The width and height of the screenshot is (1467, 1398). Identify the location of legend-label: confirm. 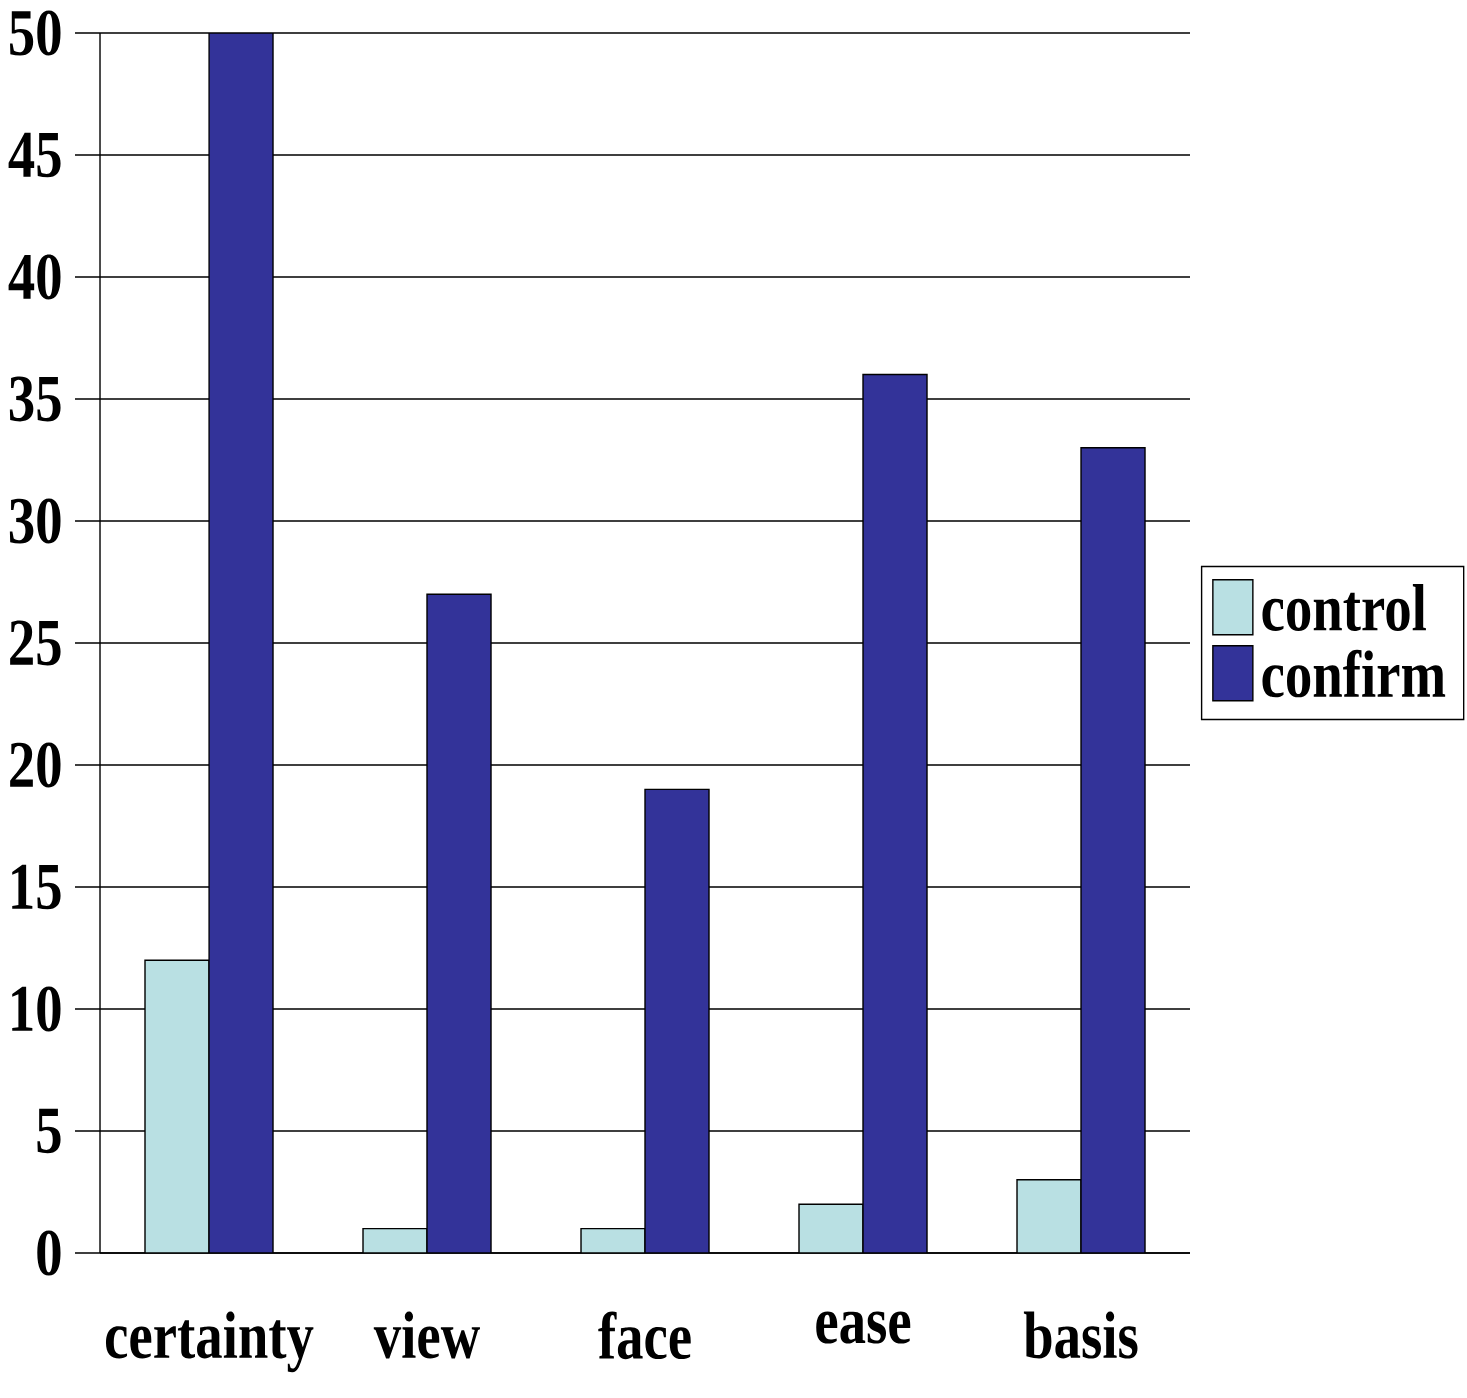
(1354, 673).